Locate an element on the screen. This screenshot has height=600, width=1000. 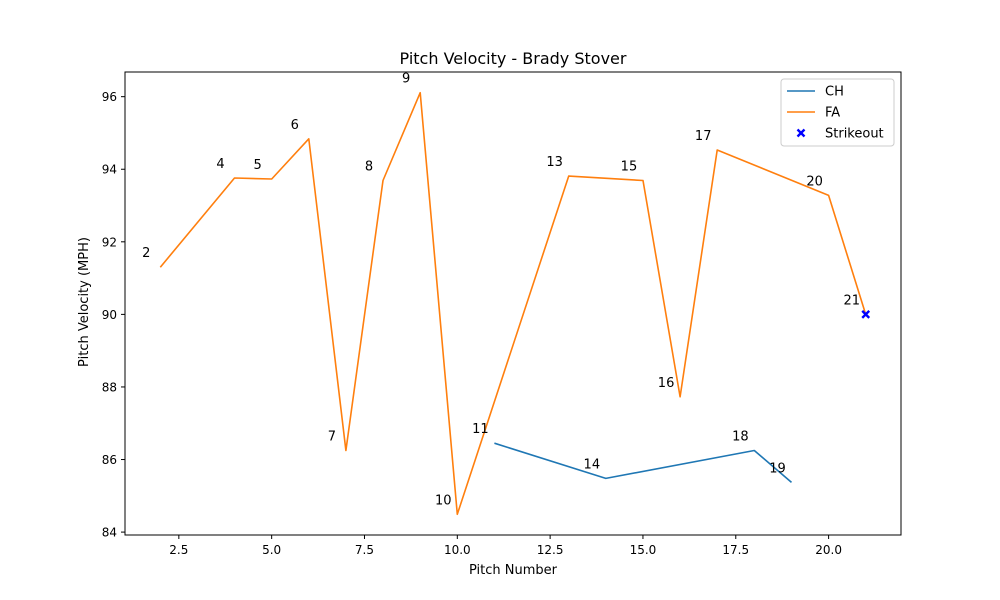
legend: CH FA Strikeout is located at coordinates (837, 112).